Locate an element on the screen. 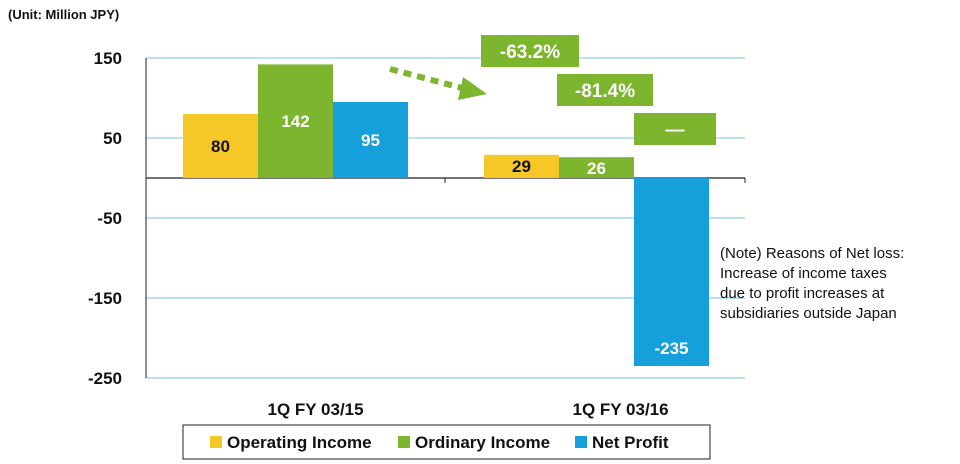 This screenshot has width=960, height=464. legend-item: Operating Income is located at coordinates (291, 442).